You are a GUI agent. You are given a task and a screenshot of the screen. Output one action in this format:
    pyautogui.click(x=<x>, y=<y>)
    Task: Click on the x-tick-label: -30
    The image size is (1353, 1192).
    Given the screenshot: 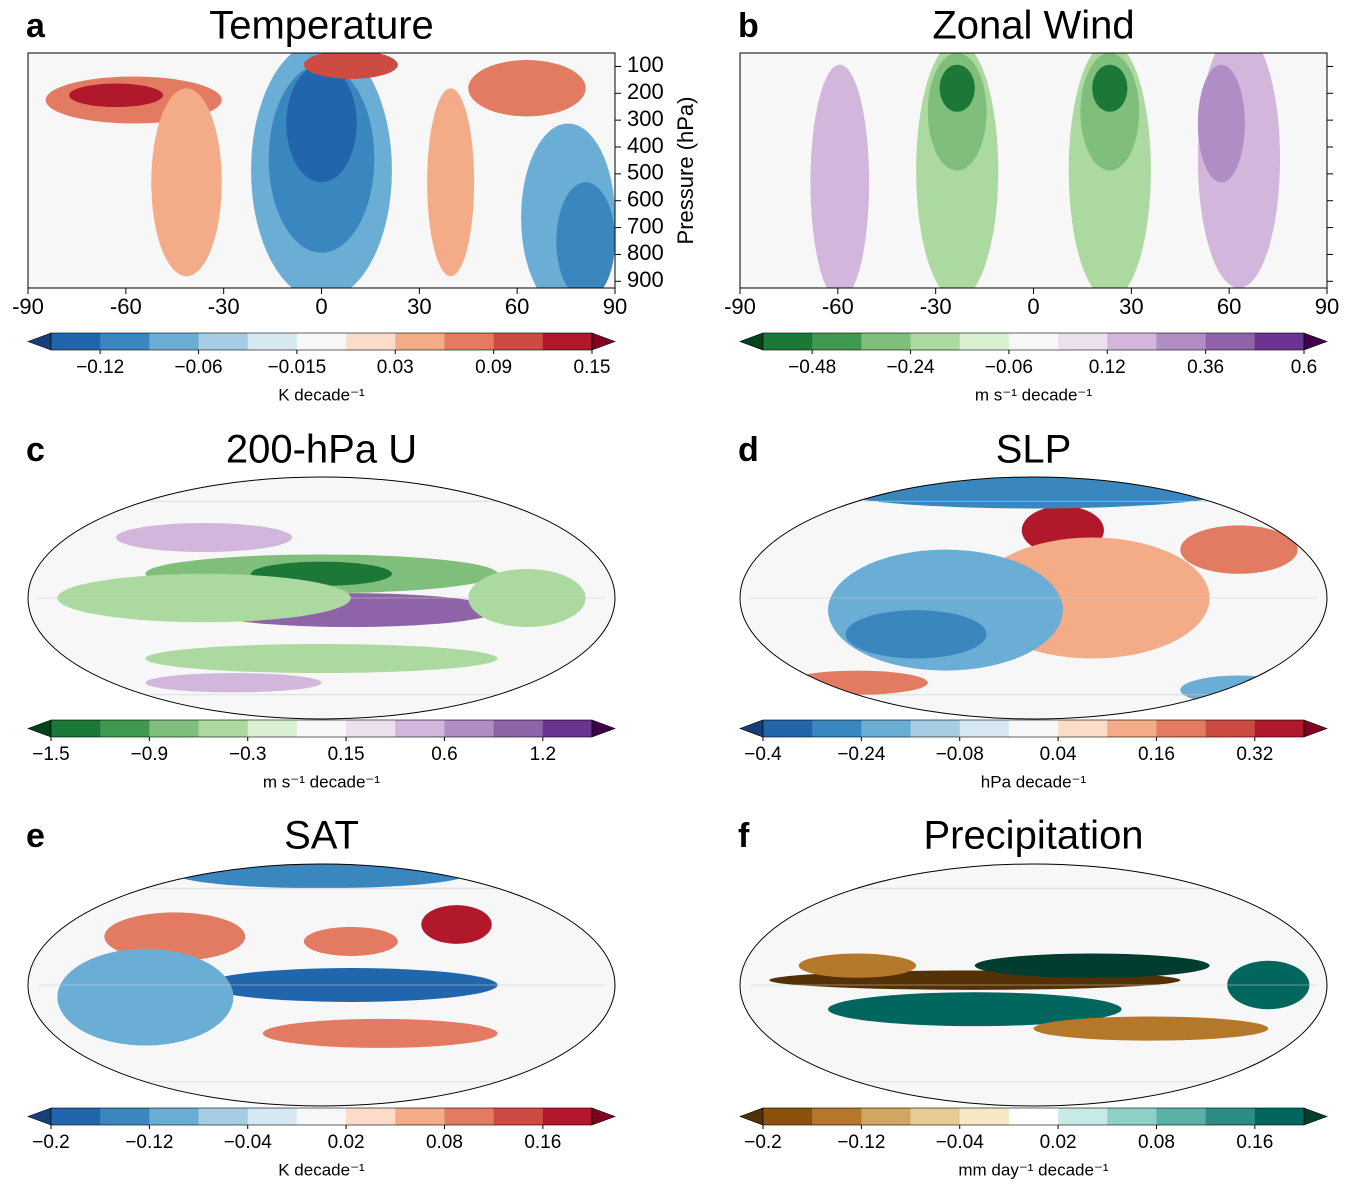 What is the action you would take?
    pyautogui.click(x=224, y=306)
    